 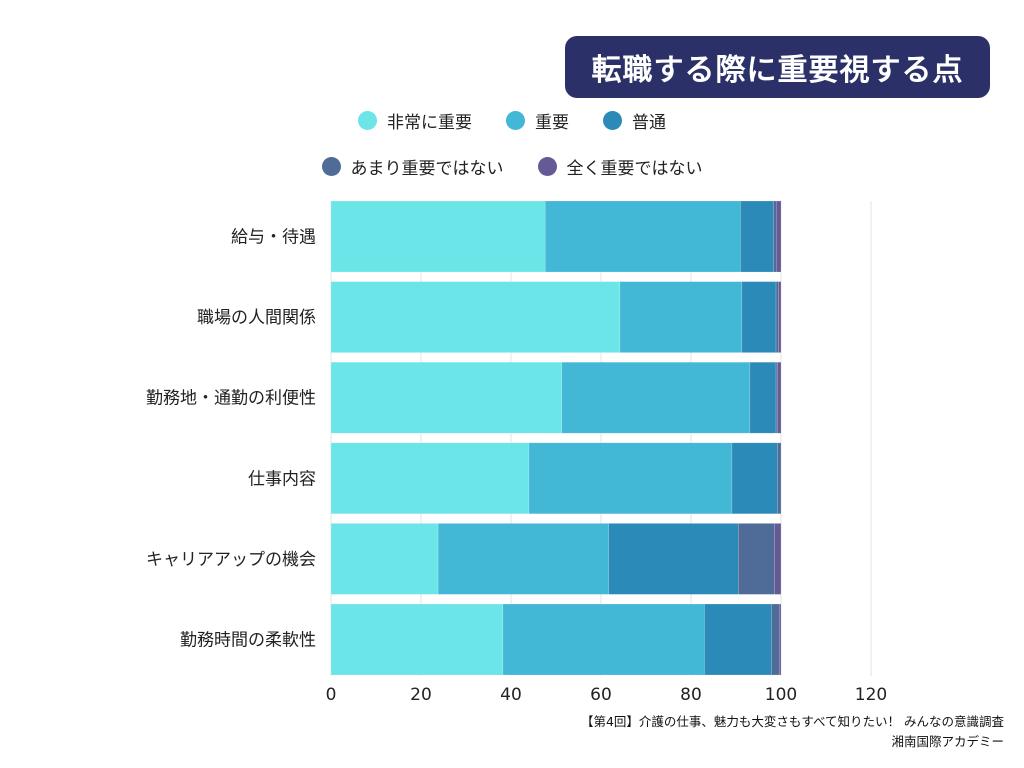 I want to click on legend-item: 重要, so click(x=537, y=120).